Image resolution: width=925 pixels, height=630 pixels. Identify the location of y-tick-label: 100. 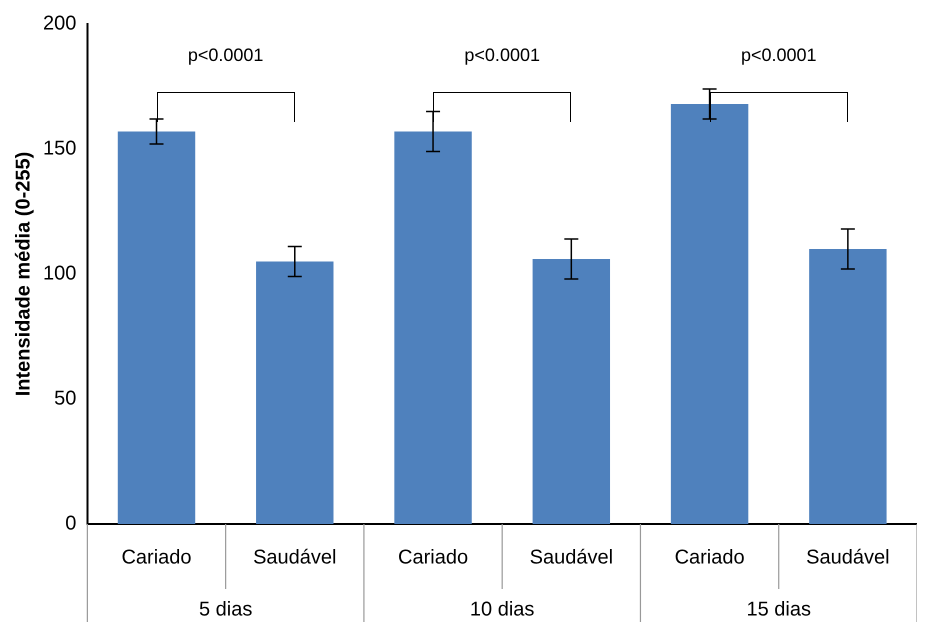
(59, 273).